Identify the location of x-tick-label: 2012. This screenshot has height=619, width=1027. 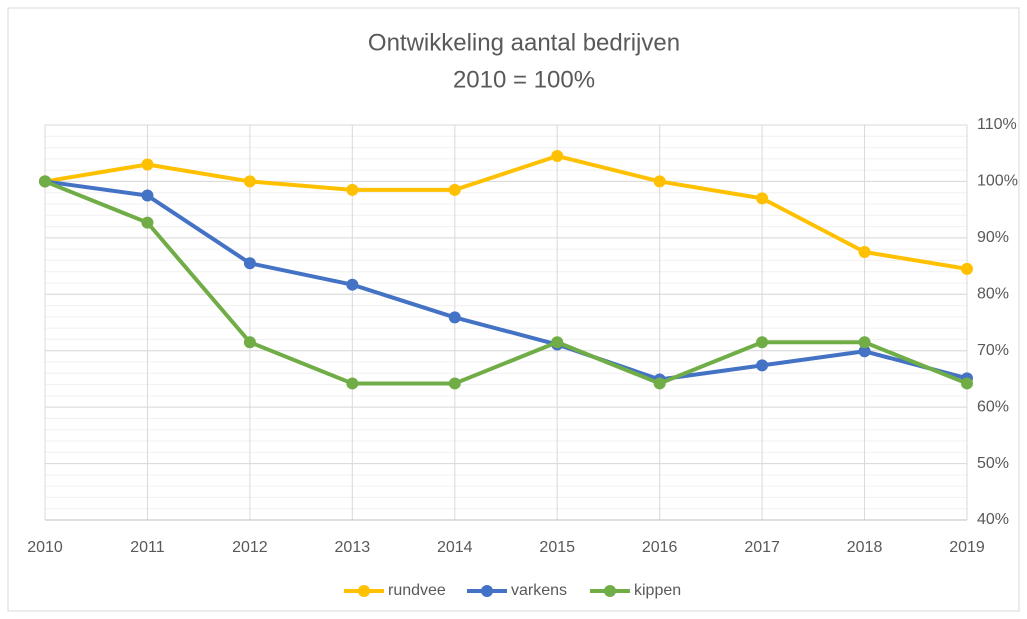
(250, 547).